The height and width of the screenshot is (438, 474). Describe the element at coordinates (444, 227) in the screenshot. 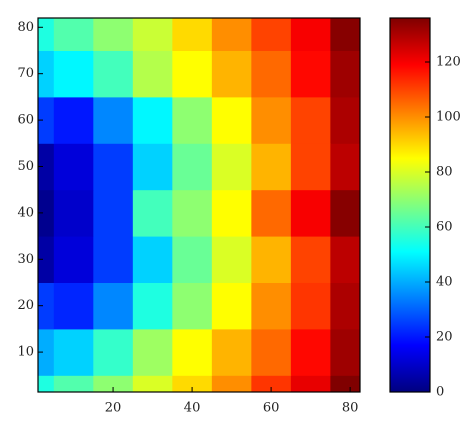

I see `colorbar-tick-label: 60` at that location.